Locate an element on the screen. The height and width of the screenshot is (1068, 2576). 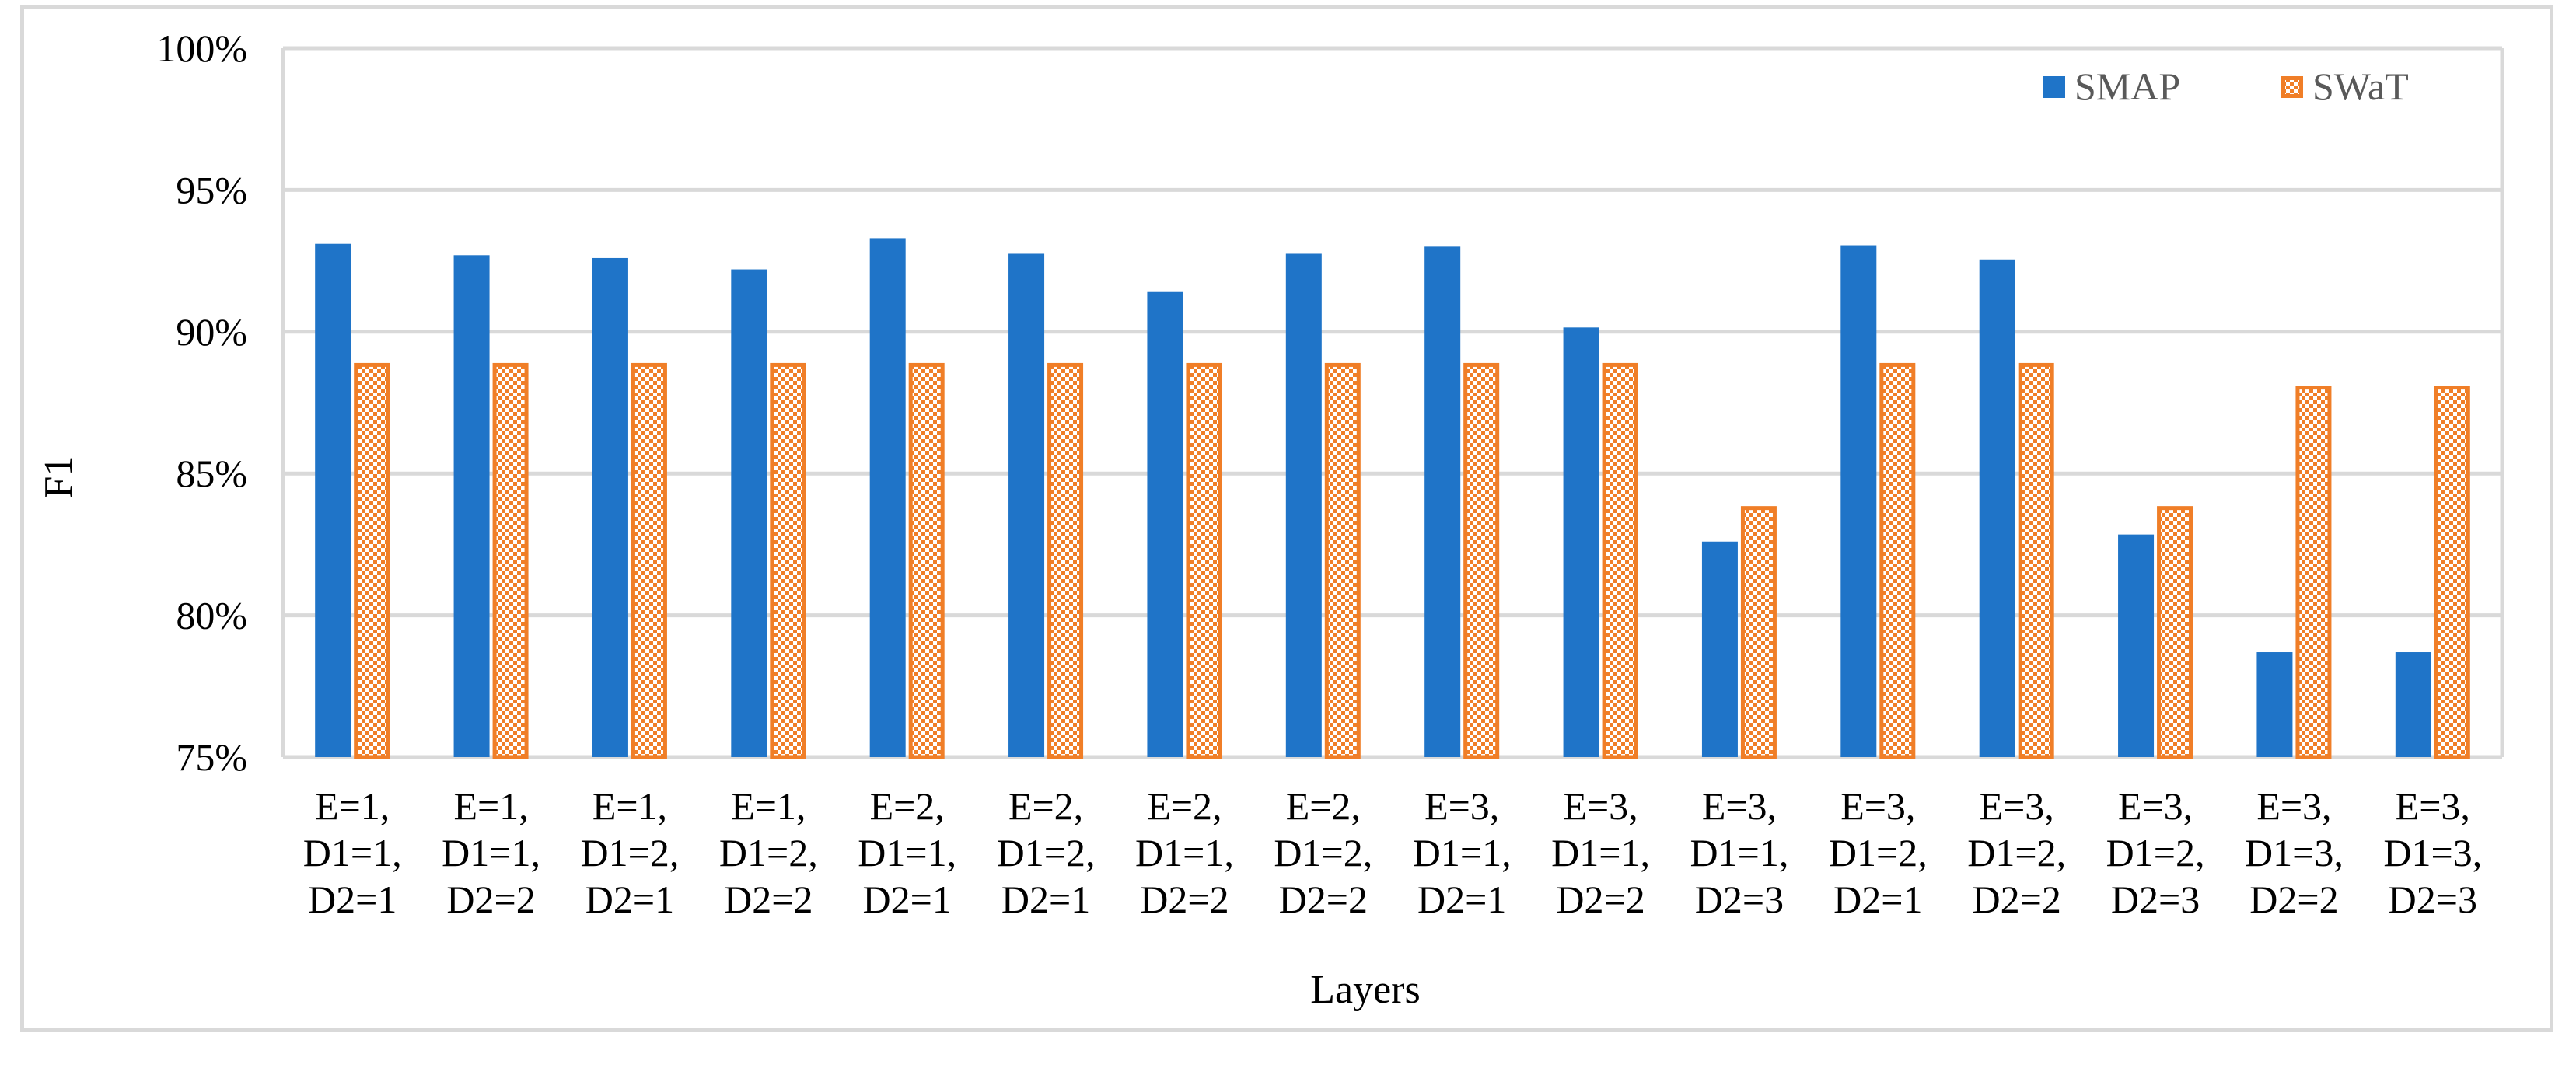
legend-swatch-smap is located at coordinates (2054, 87).